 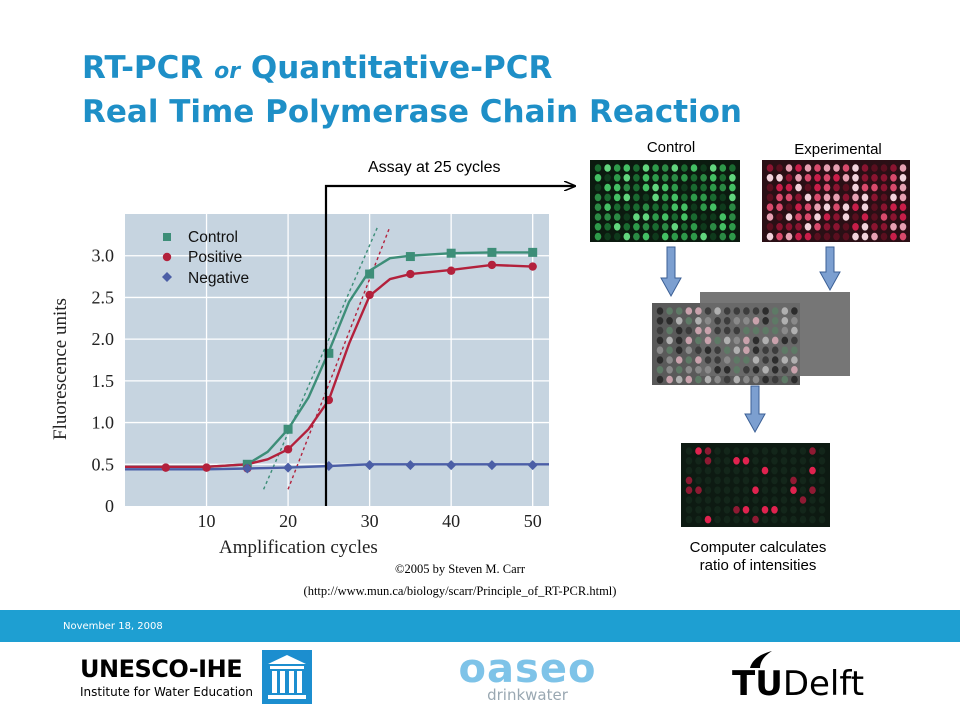 What do you see at coordinates (103, 256) in the screenshot?
I see `y-tick-label: 3.0` at bounding box center [103, 256].